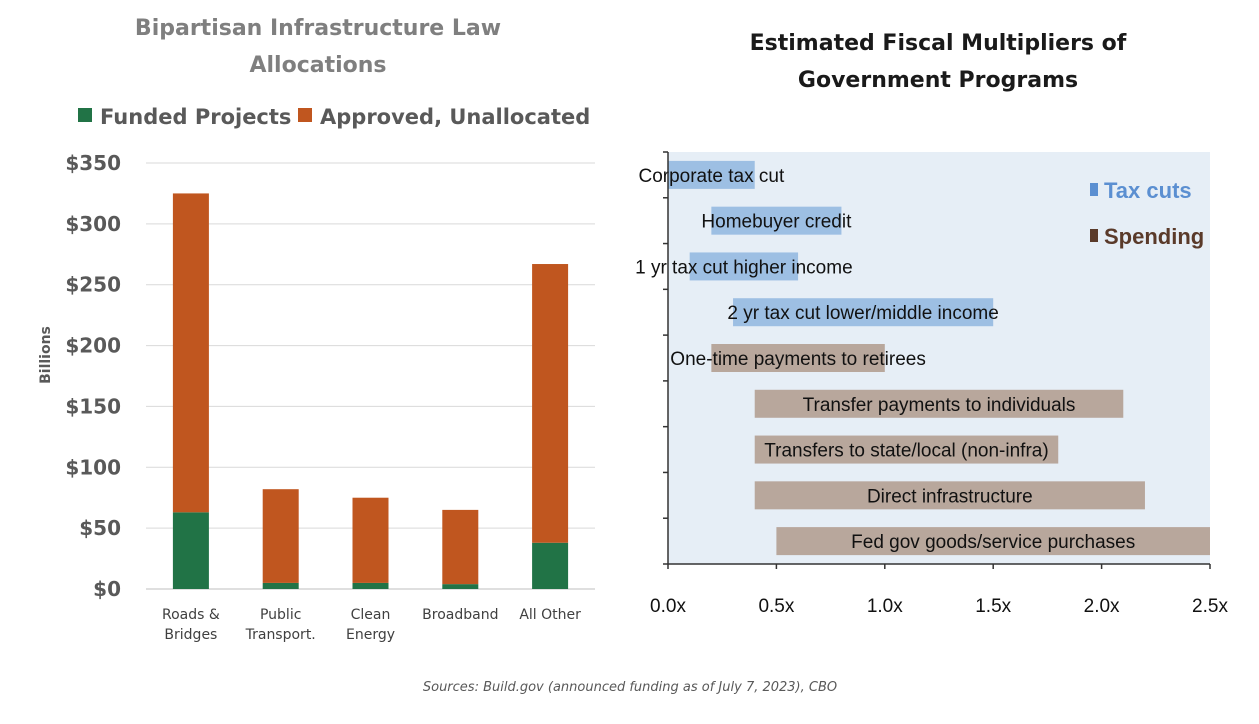  What do you see at coordinates (317, 65) in the screenshot?
I see `left-chart-title-line2: Allocations` at bounding box center [317, 65].